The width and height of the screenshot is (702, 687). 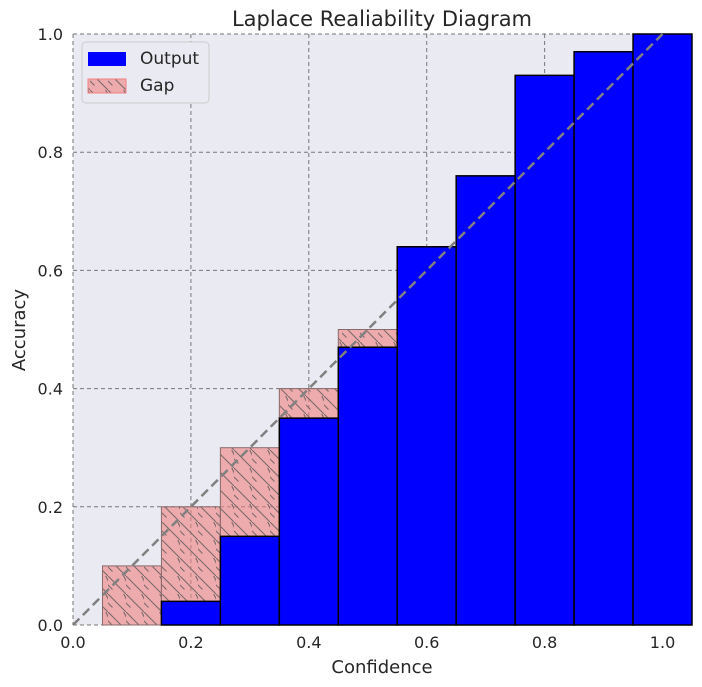 What do you see at coordinates (544, 642) in the screenshot?
I see `x-tick-label: 0.8` at bounding box center [544, 642].